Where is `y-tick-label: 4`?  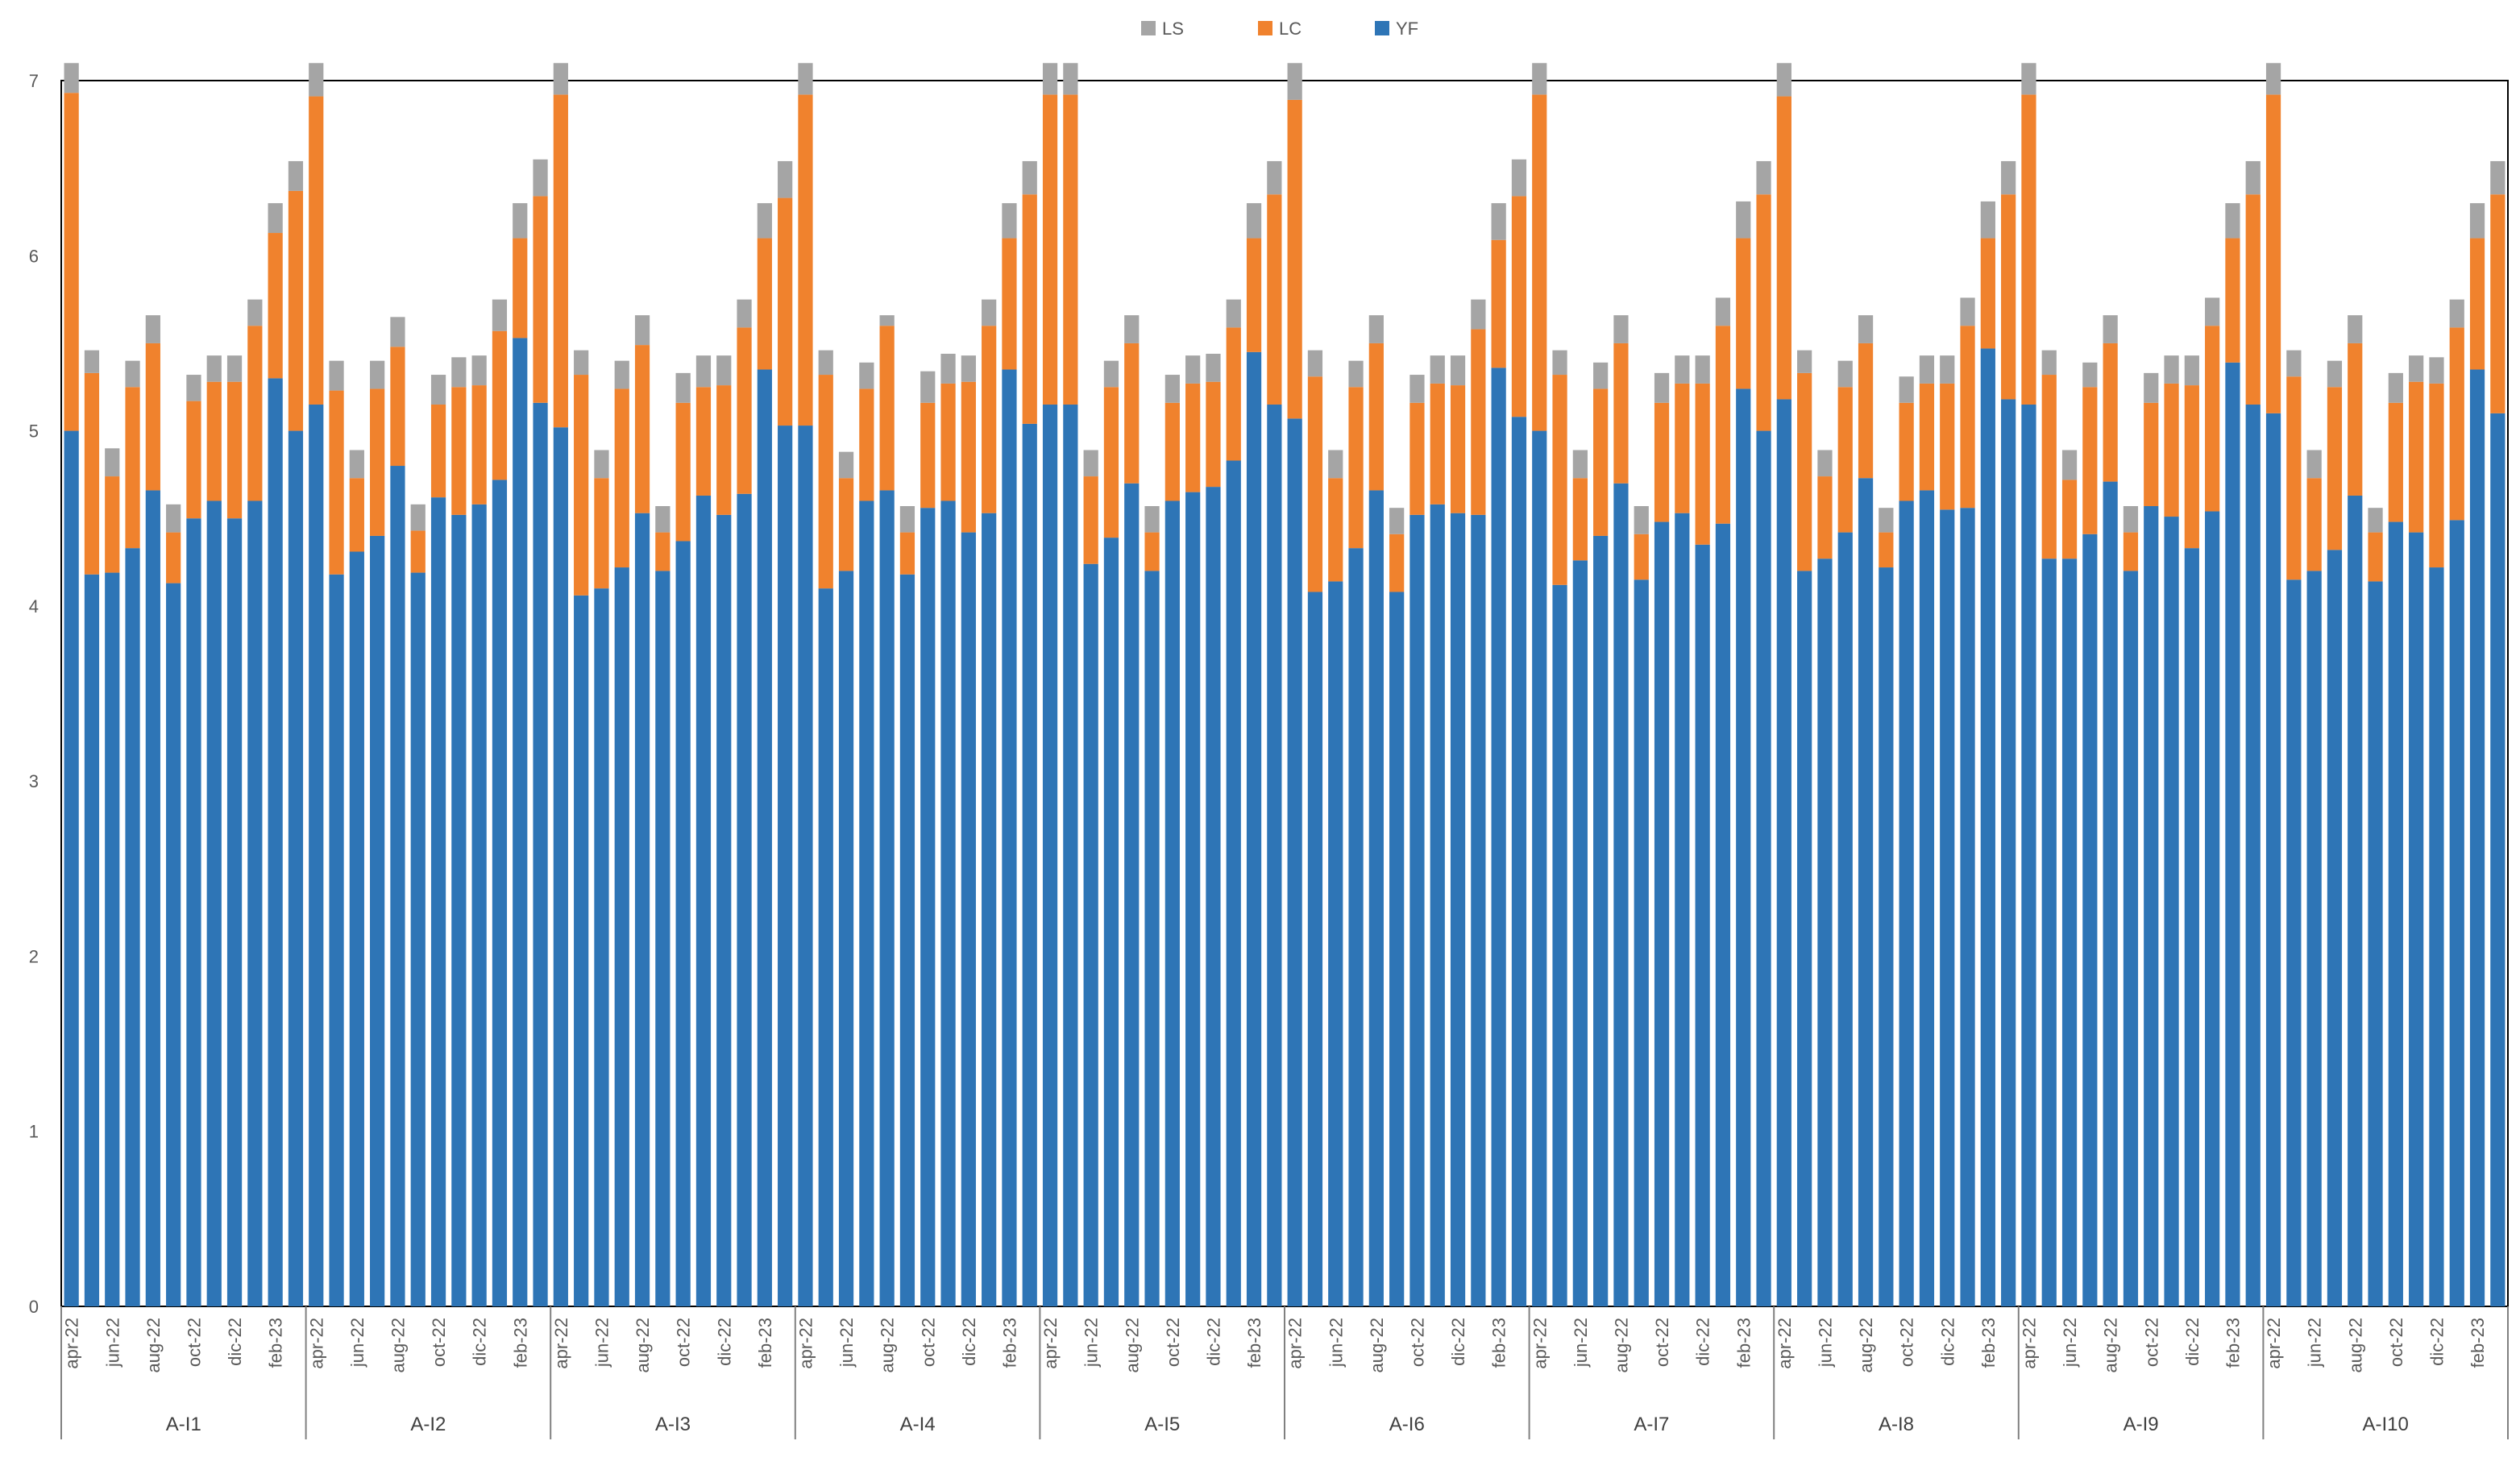
y-tick-label: 4 is located at coordinates (34, 606).